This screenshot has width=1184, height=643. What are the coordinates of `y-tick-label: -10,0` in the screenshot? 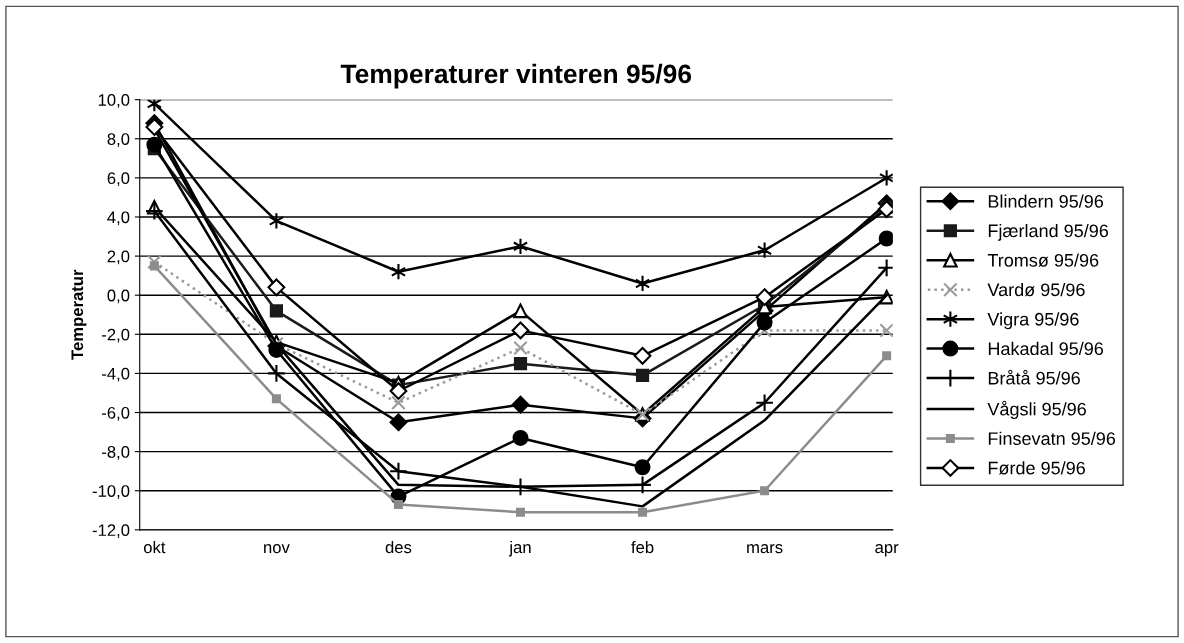 It's located at (111, 492).